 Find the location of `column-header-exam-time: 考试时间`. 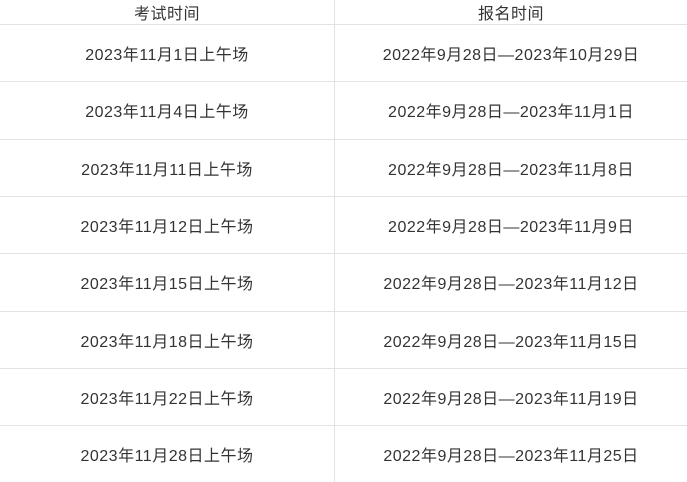

column-header-exam-time: 考试时间 is located at coordinates (167, 12).